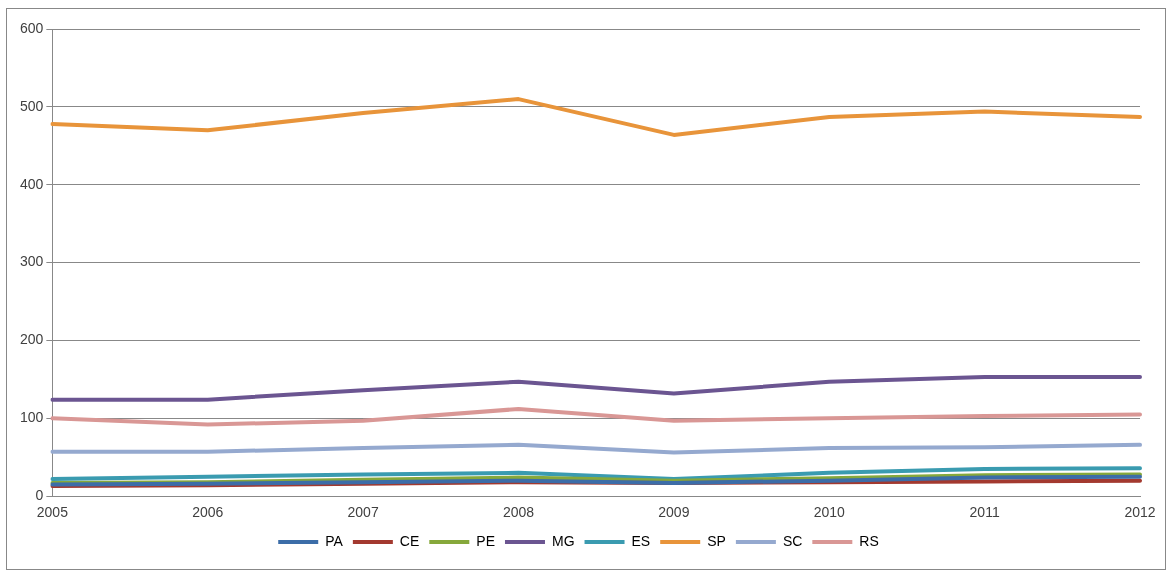 The width and height of the screenshot is (1176, 575). I want to click on x-tick-label: 2011, so click(984, 512).